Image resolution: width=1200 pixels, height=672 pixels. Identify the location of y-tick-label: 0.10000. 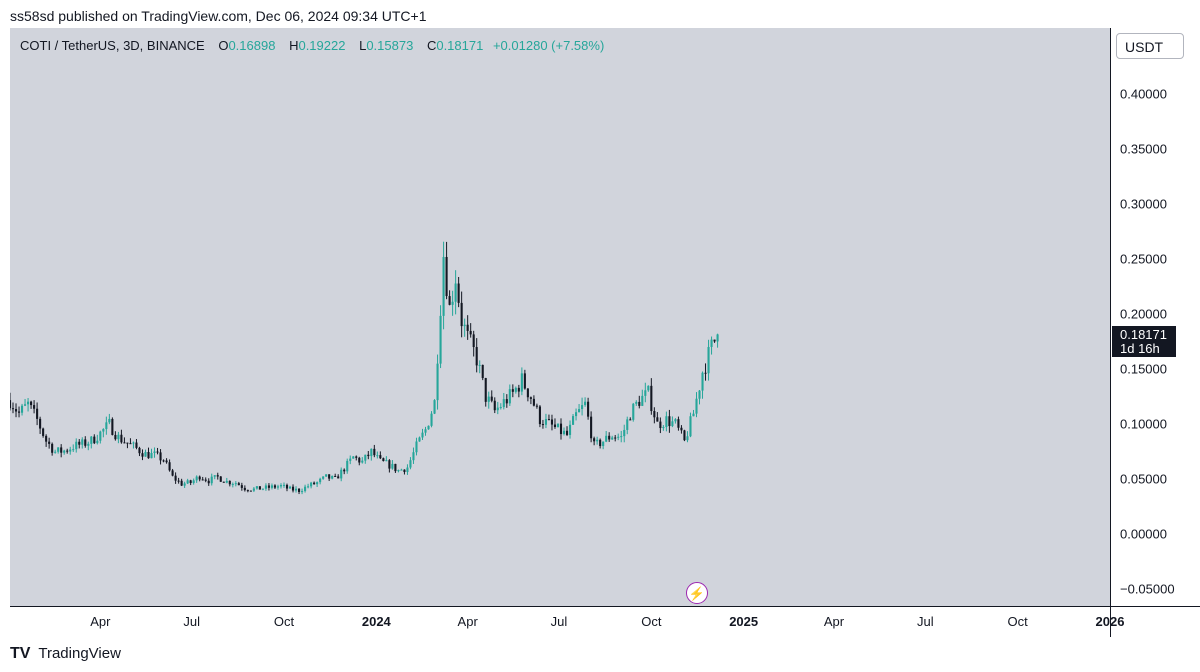
(1143, 424).